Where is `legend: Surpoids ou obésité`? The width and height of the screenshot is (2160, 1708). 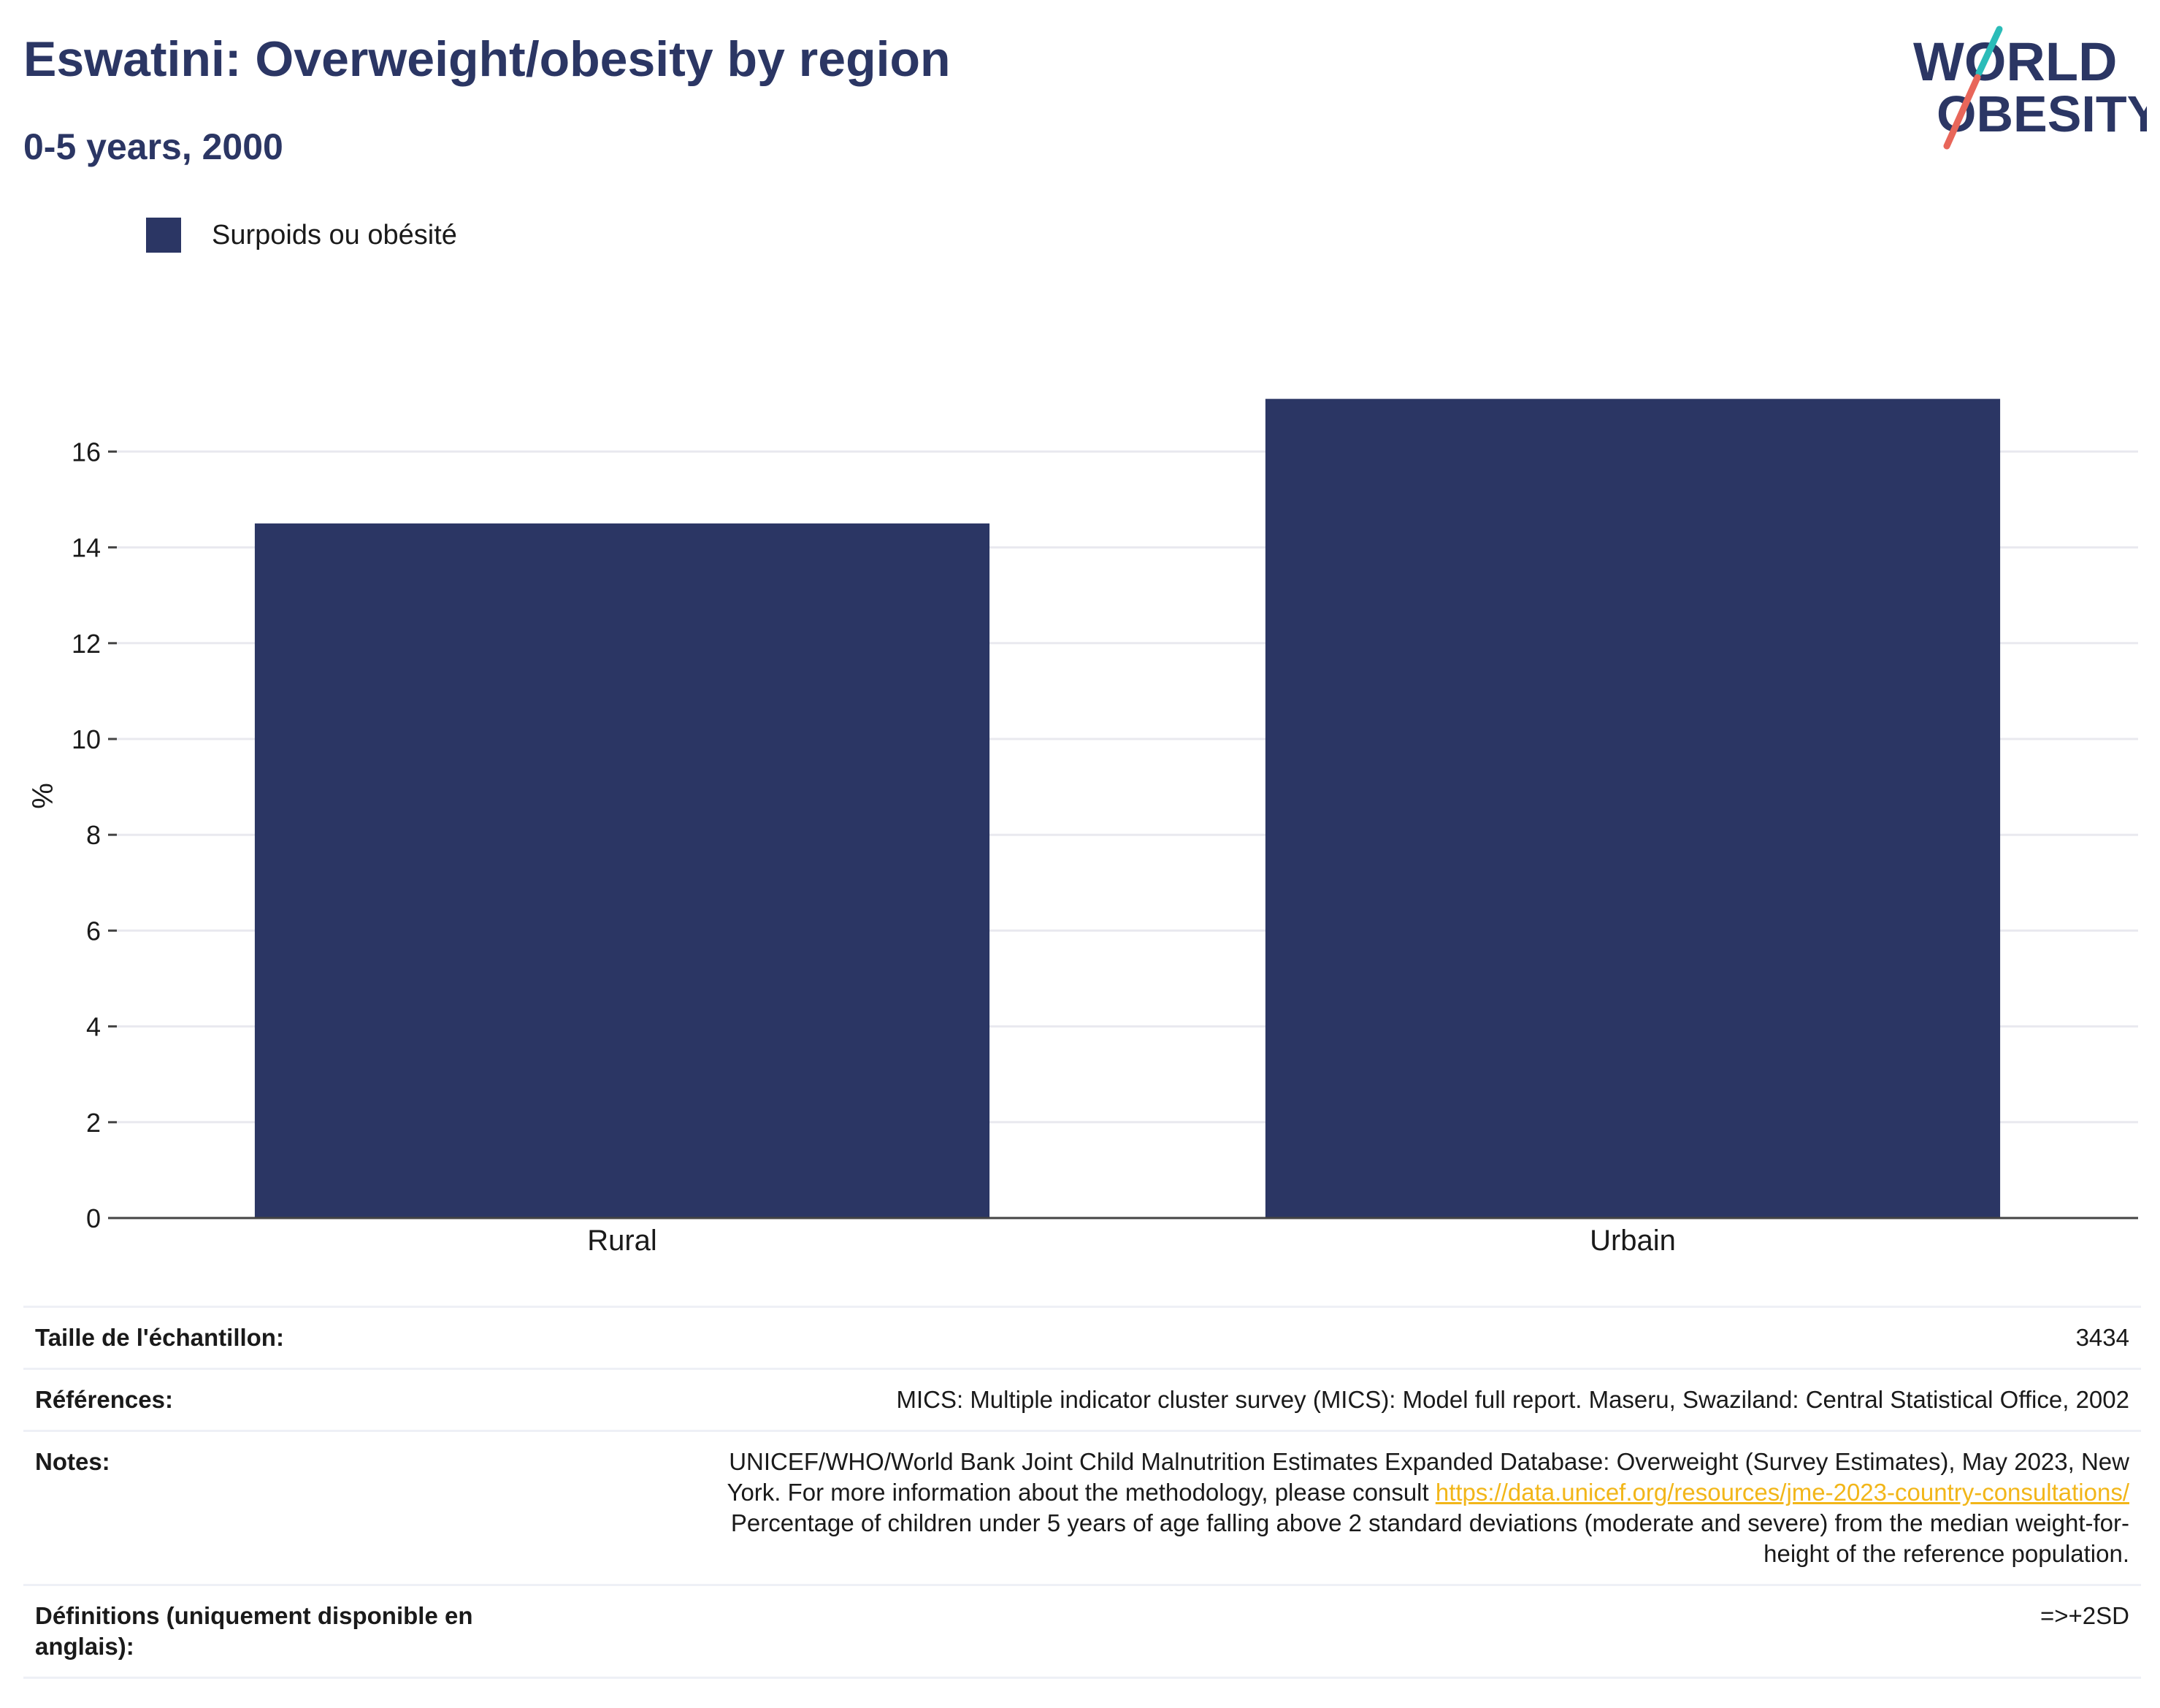 legend: Surpoids ou obésité is located at coordinates (301, 235).